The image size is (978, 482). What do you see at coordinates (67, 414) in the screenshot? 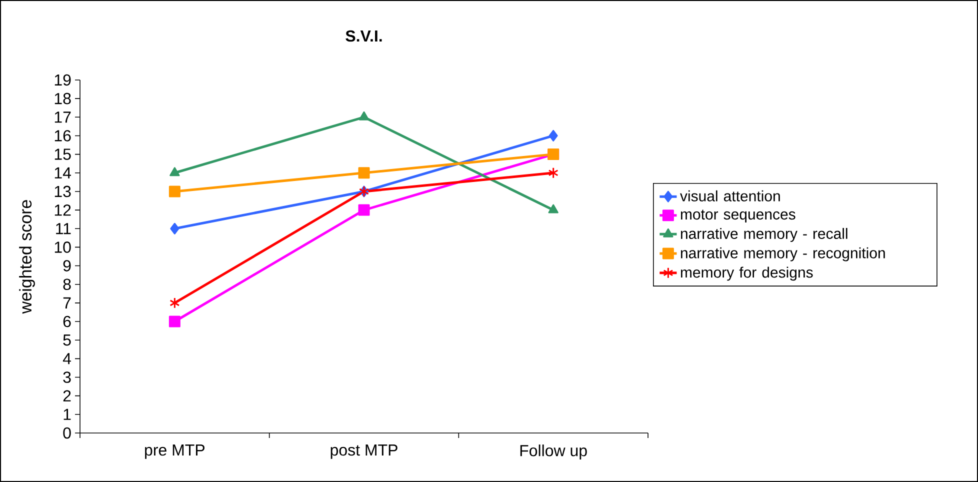
I see `y-tick-label: 1` at bounding box center [67, 414].